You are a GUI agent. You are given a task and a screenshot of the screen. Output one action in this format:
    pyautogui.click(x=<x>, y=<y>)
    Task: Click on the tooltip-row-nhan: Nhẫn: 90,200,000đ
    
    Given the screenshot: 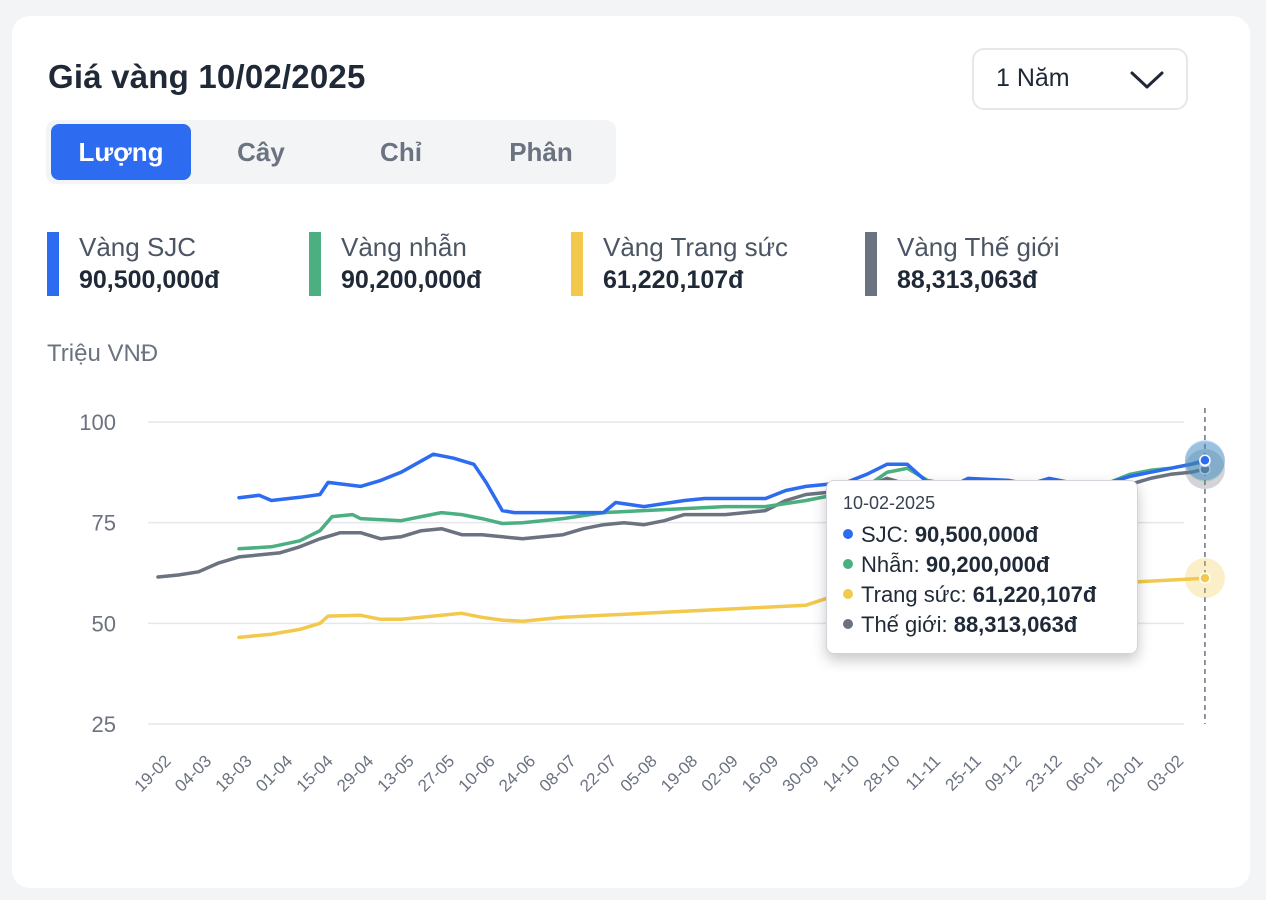 What is the action you would take?
    pyautogui.click(x=990, y=565)
    